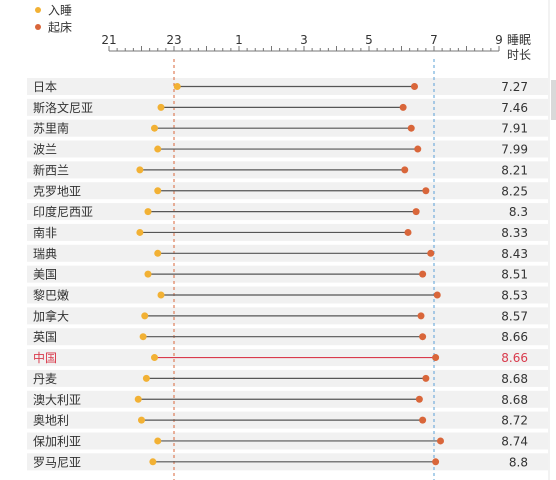  I want to click on row-country-label: 保加利亚, so click(57, 441).